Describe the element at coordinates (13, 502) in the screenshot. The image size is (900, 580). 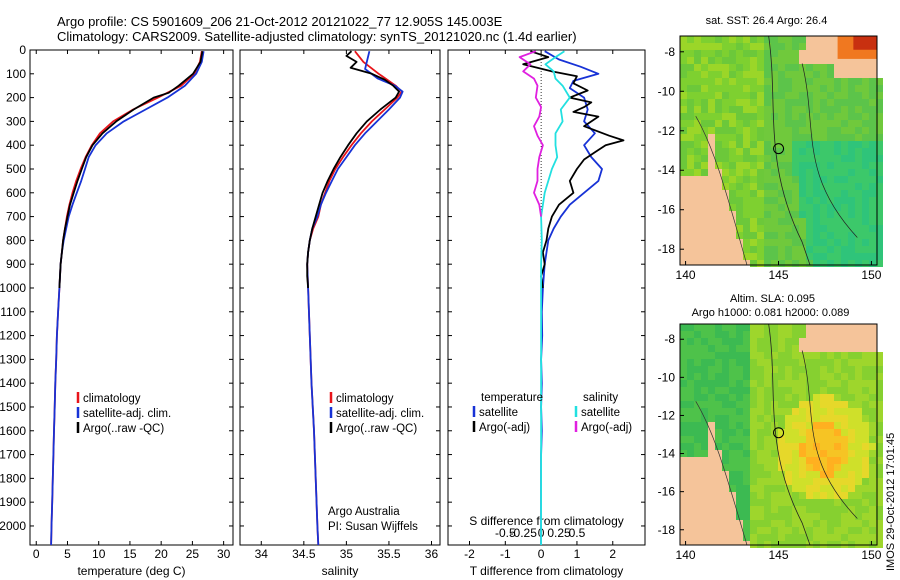
I see `y-tick-label: 1900` at that location.